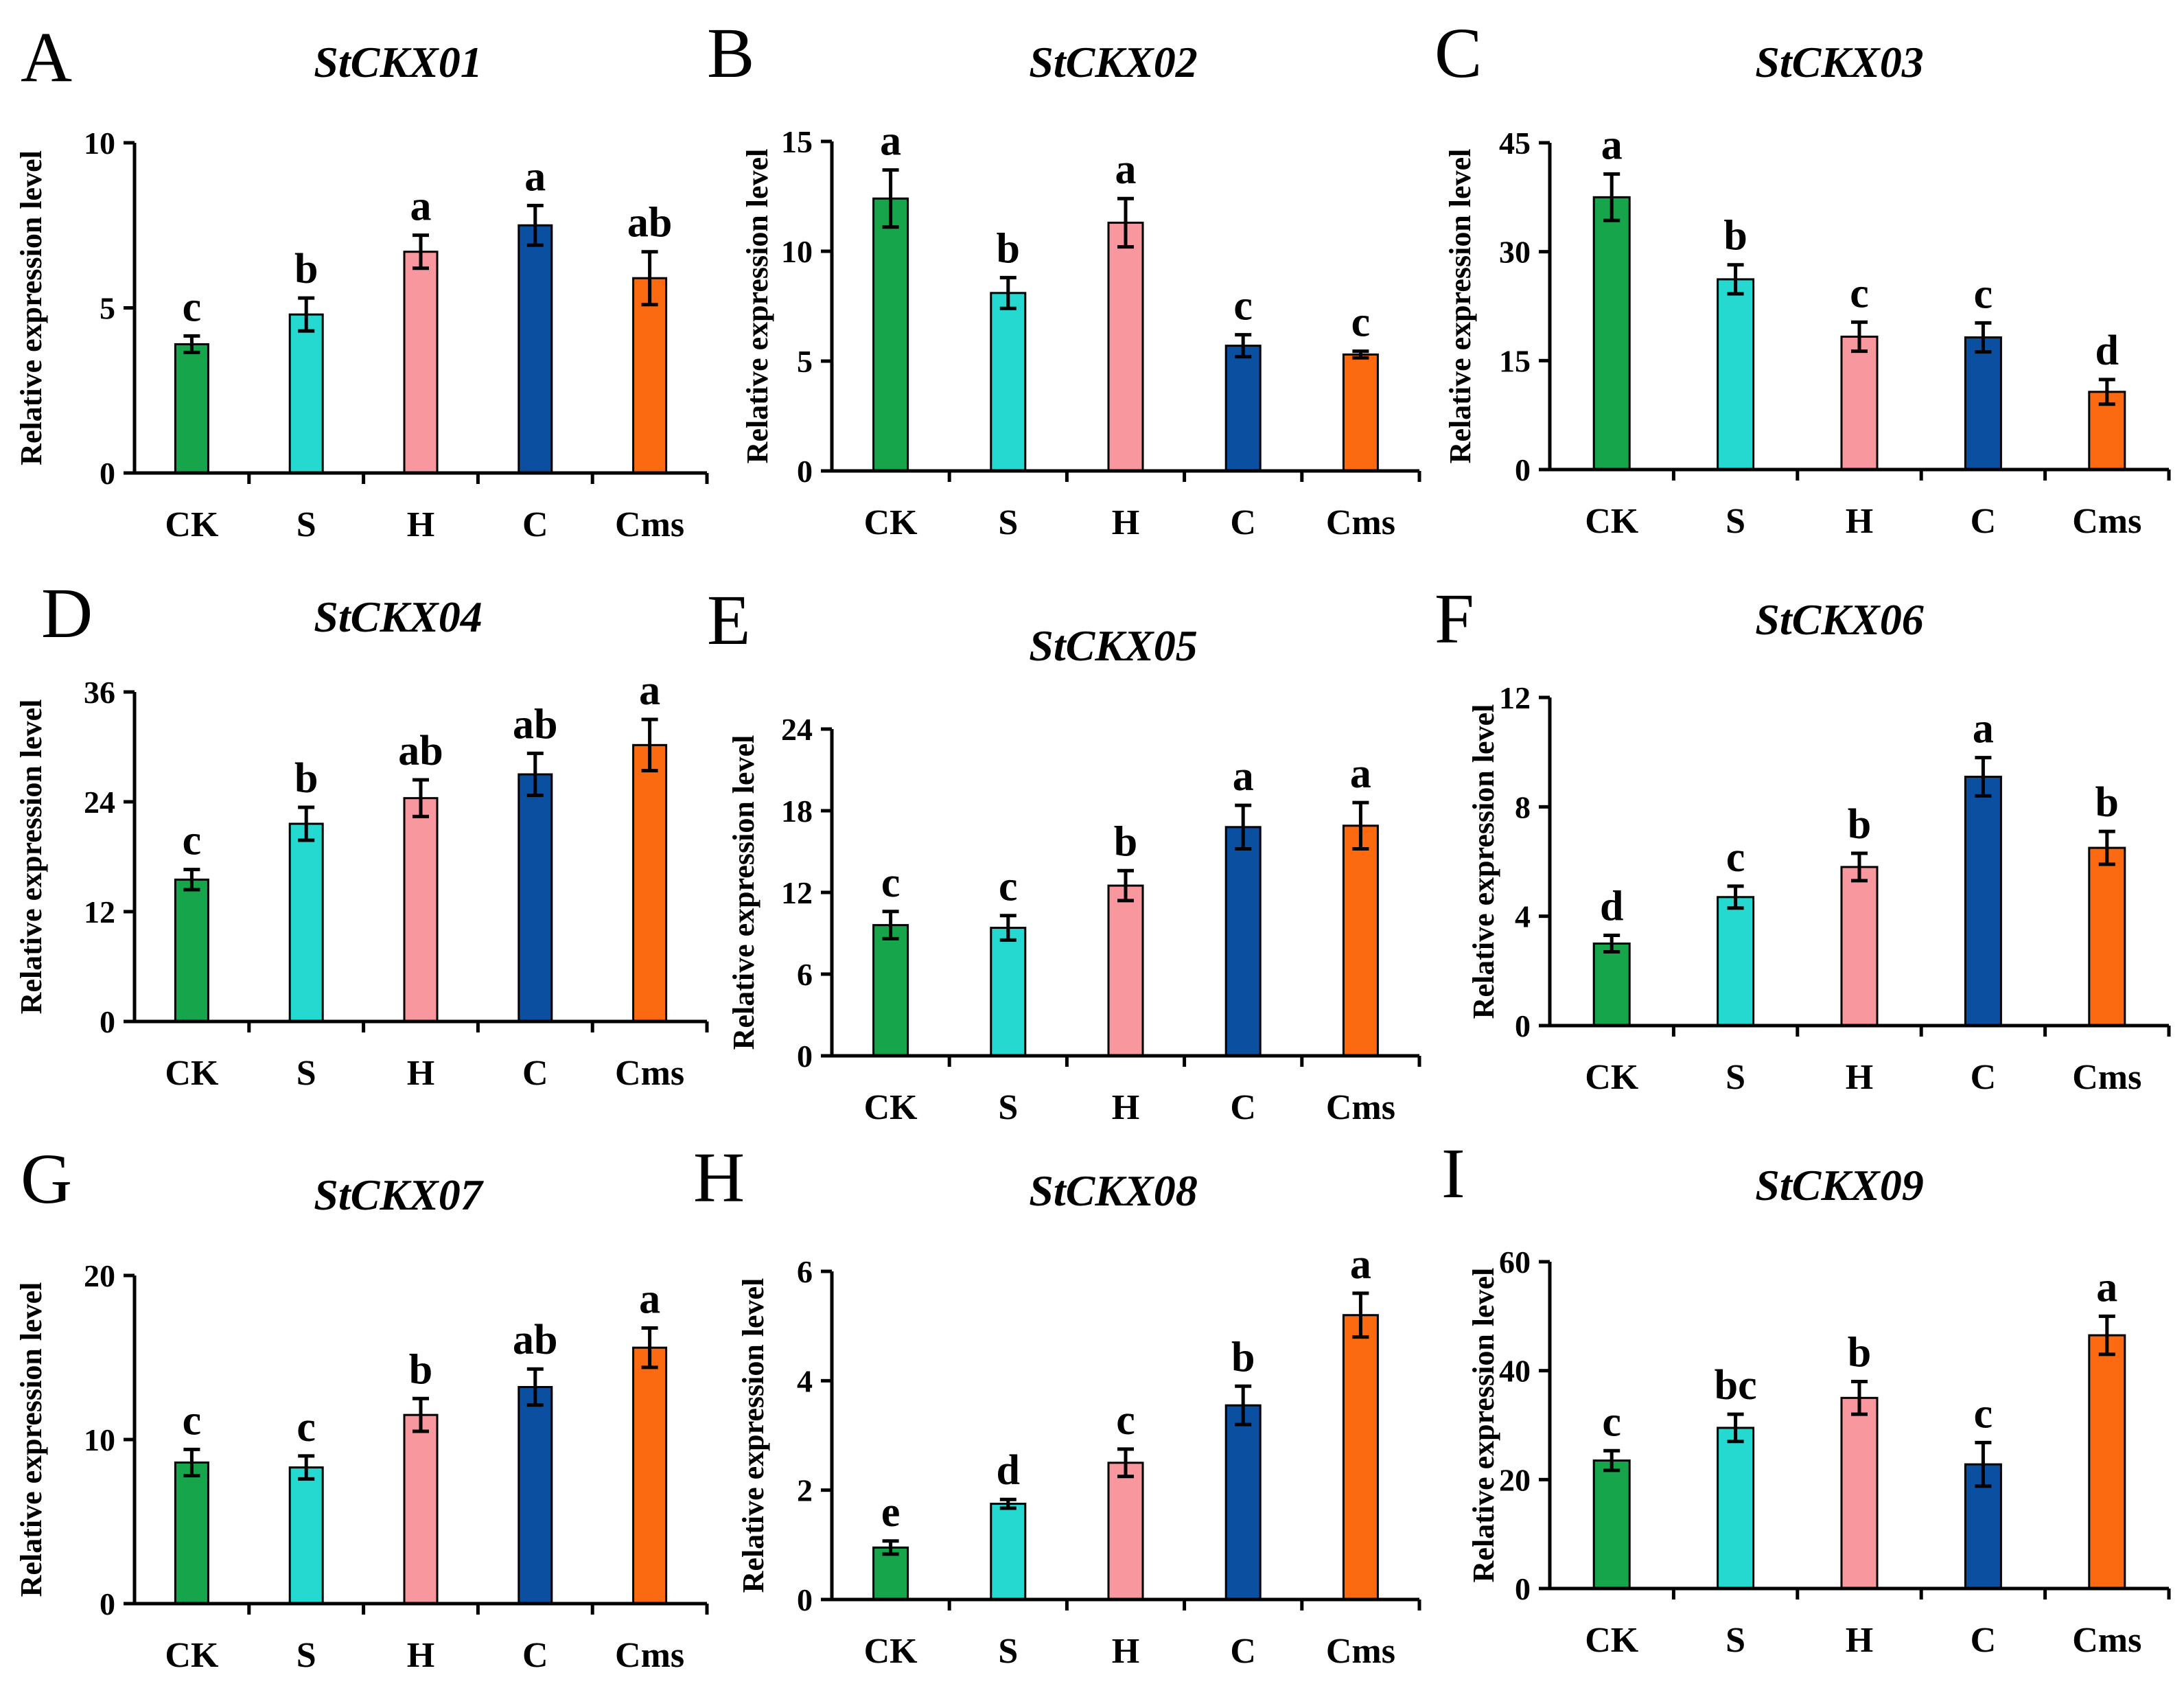  What do you see at coordinates (1736, 1385) in the screenshot?
I see `significance-label: bc` at bounding box center [1736, 1385].